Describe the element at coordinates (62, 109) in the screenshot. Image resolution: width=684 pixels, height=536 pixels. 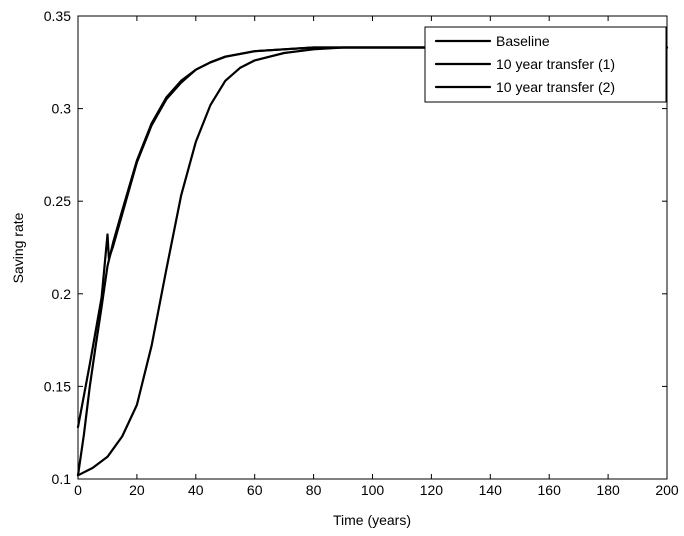
I see `y-tick-label: 0.3` at that location.